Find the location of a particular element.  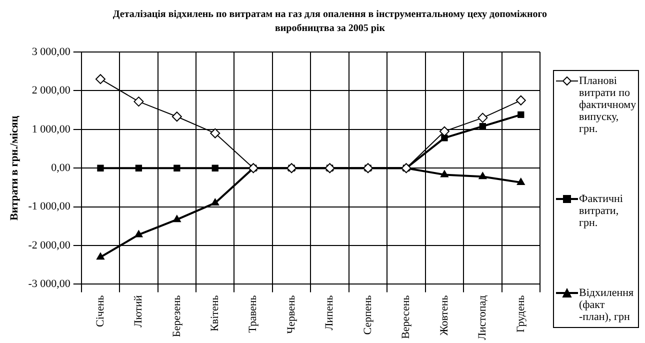

y-tick-label: 1 000,00 is located at coordinates (51, 129).